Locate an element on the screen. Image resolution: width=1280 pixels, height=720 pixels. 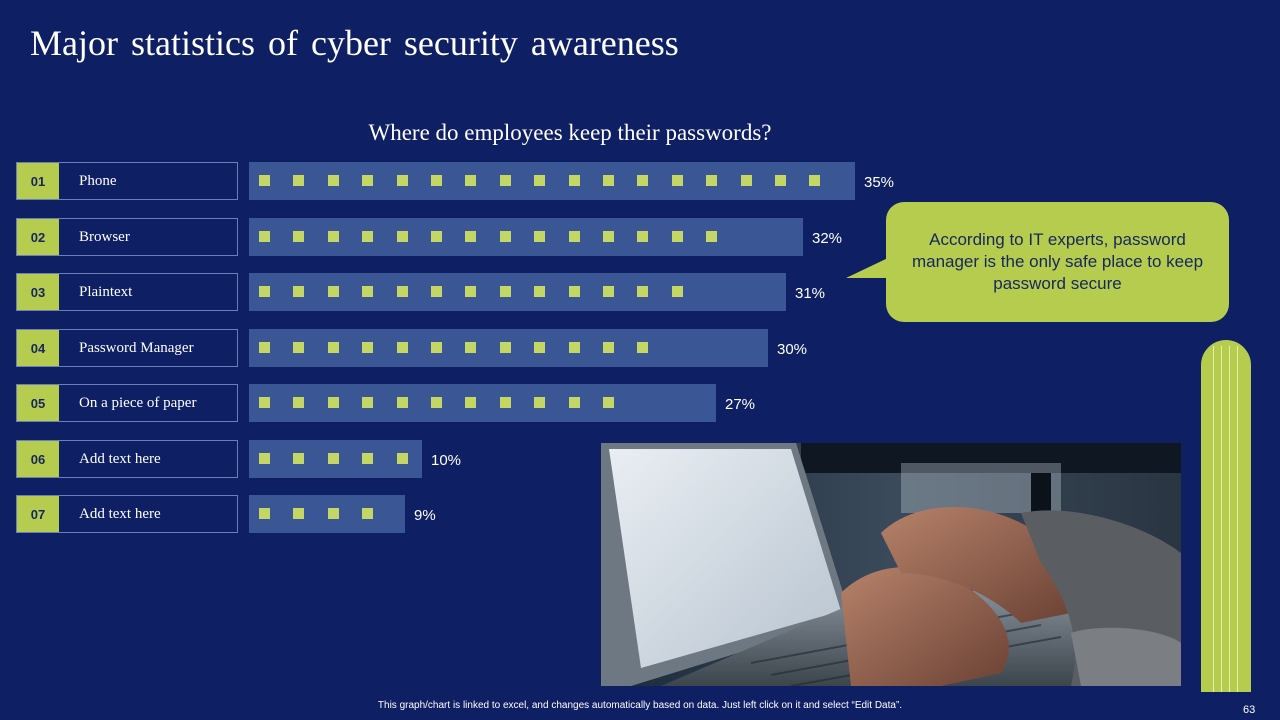
category-label: 02 Browser is located at coordinates (127, 237).